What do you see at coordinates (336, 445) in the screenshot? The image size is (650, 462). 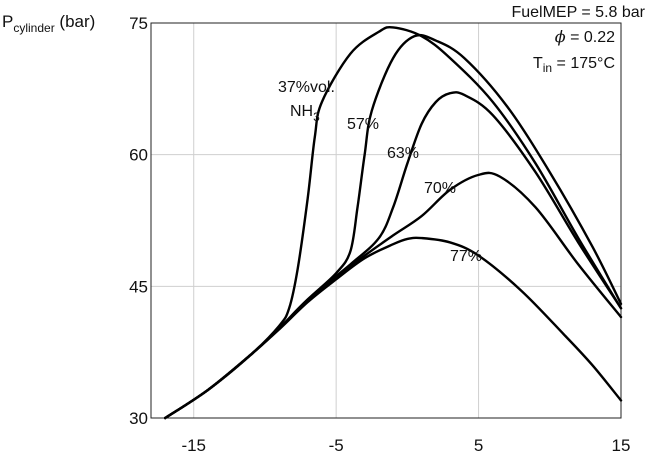 I see `x-tick-label: -5` at bounding box center [336, 445].